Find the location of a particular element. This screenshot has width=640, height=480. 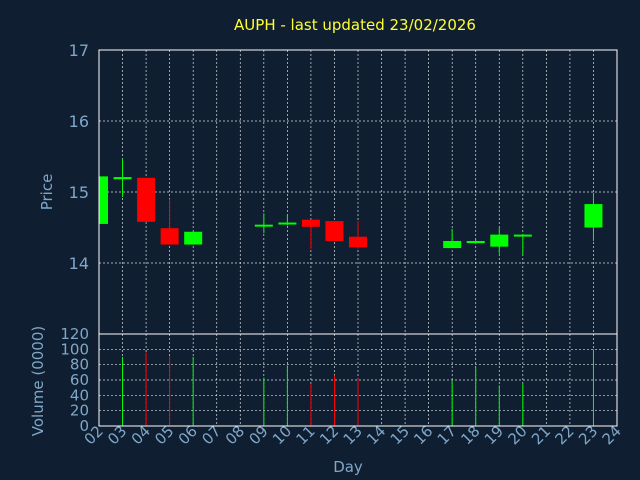

volume-y-tick-label: 100 is located at coordinates (74, 349).